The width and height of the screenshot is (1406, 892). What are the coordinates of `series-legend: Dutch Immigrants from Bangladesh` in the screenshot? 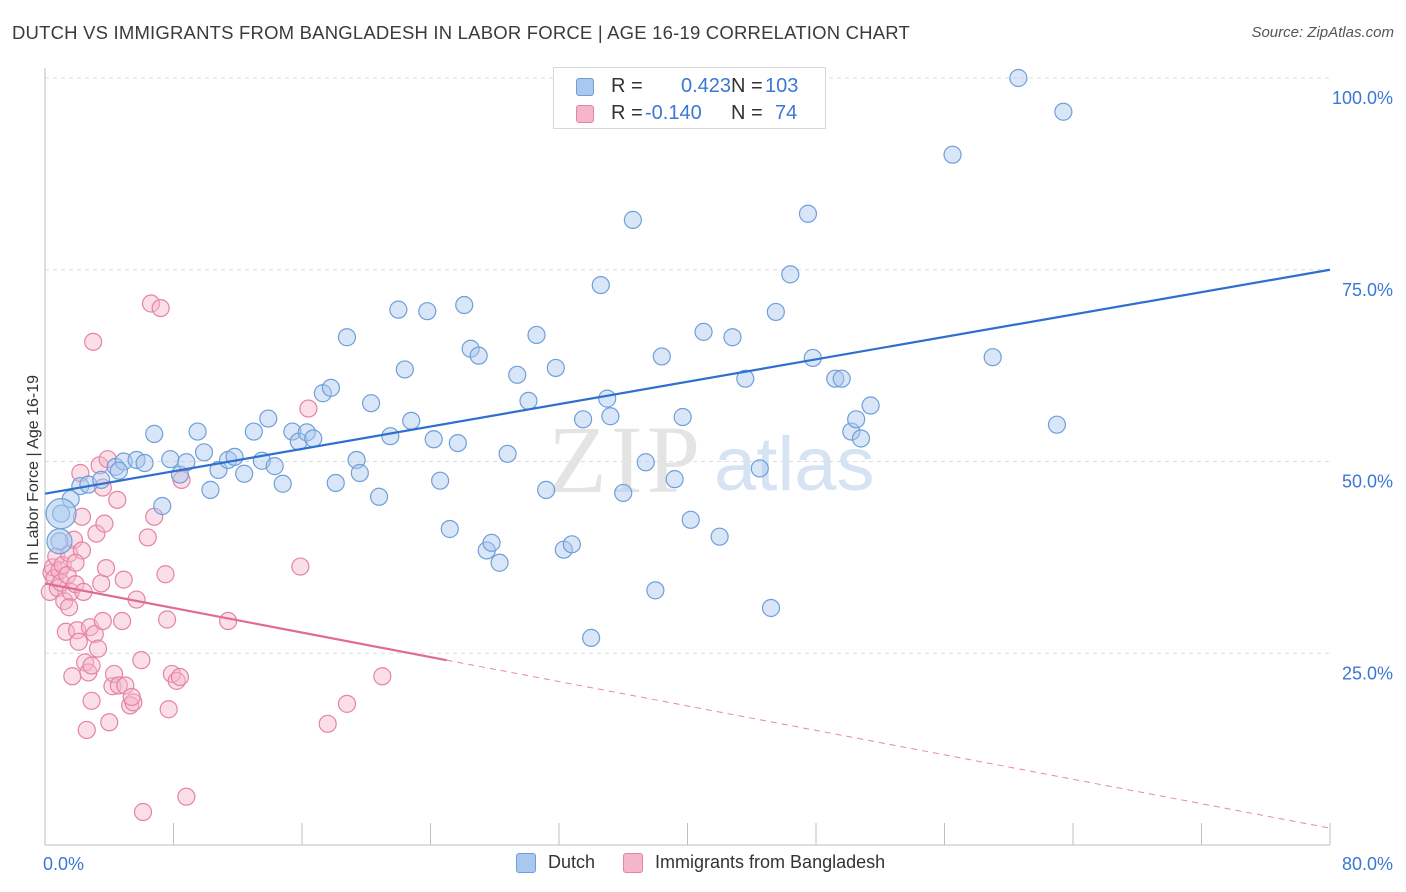 It's located at (714, 862).